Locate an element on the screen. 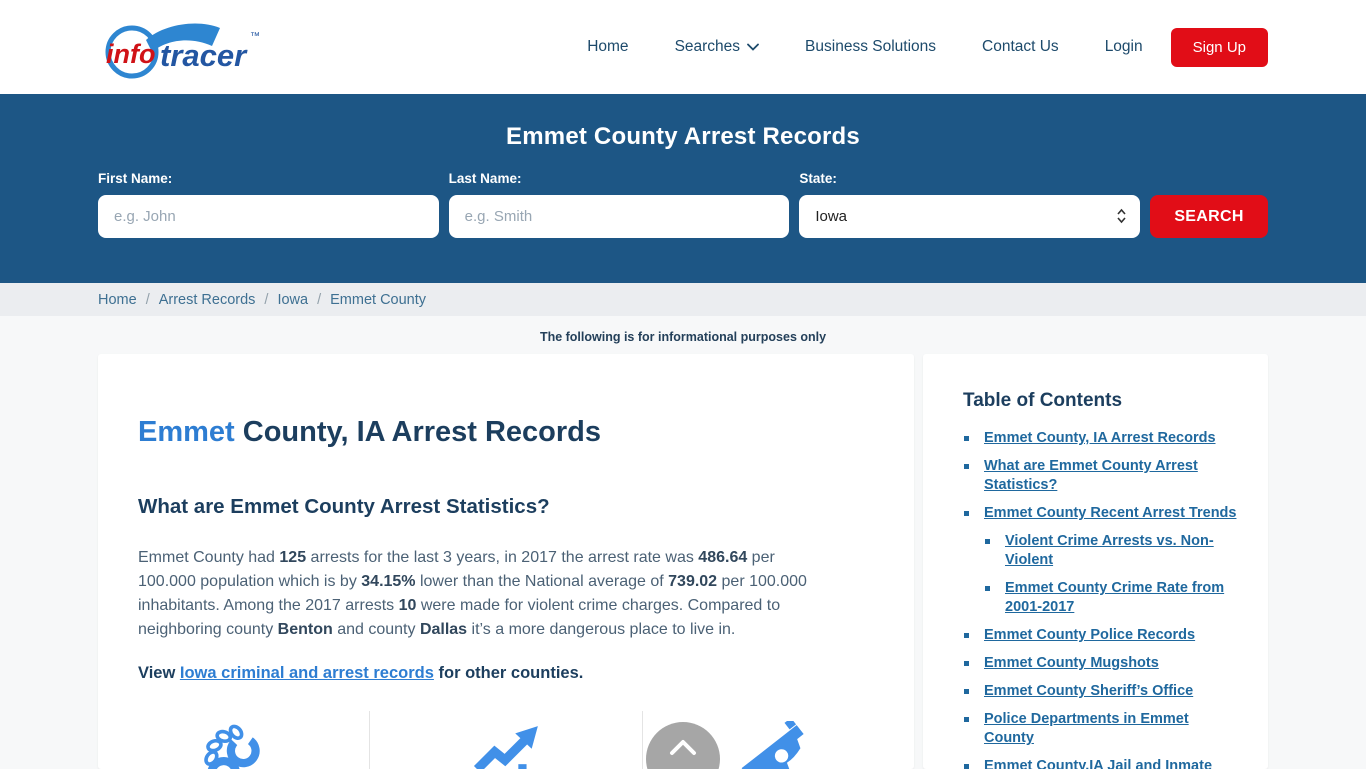  icon-col-trends is located at coordinates (505, 740).